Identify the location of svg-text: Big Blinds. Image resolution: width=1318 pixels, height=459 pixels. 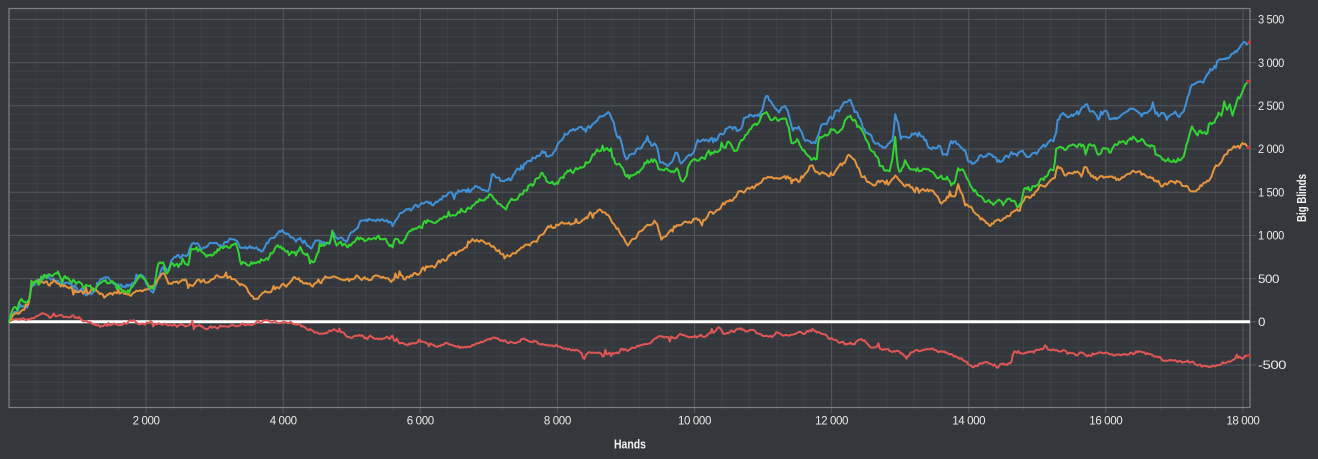
(1302, 198).